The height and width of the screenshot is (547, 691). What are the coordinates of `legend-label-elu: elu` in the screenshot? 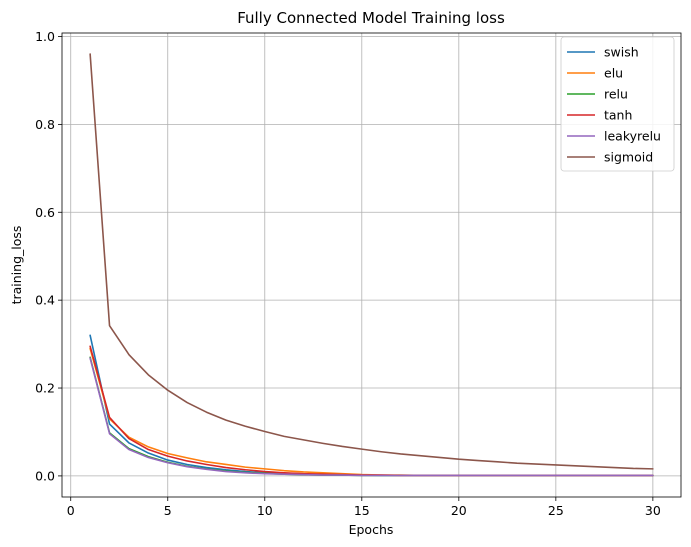 It's located at (613, 73).